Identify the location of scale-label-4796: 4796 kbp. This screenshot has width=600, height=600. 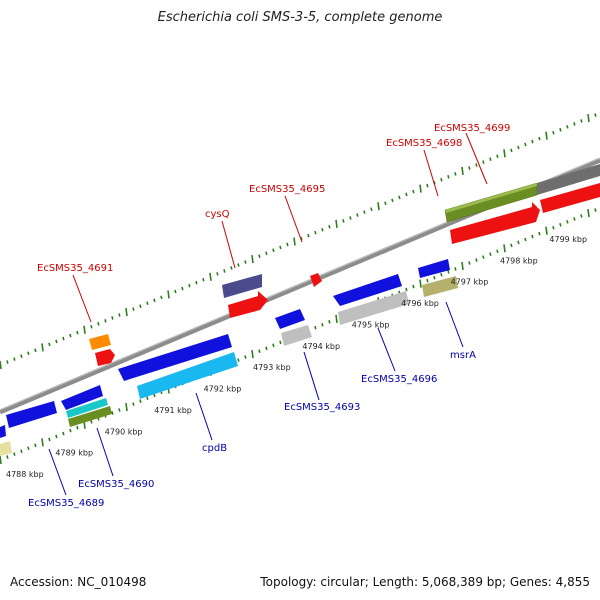
(420, 303).